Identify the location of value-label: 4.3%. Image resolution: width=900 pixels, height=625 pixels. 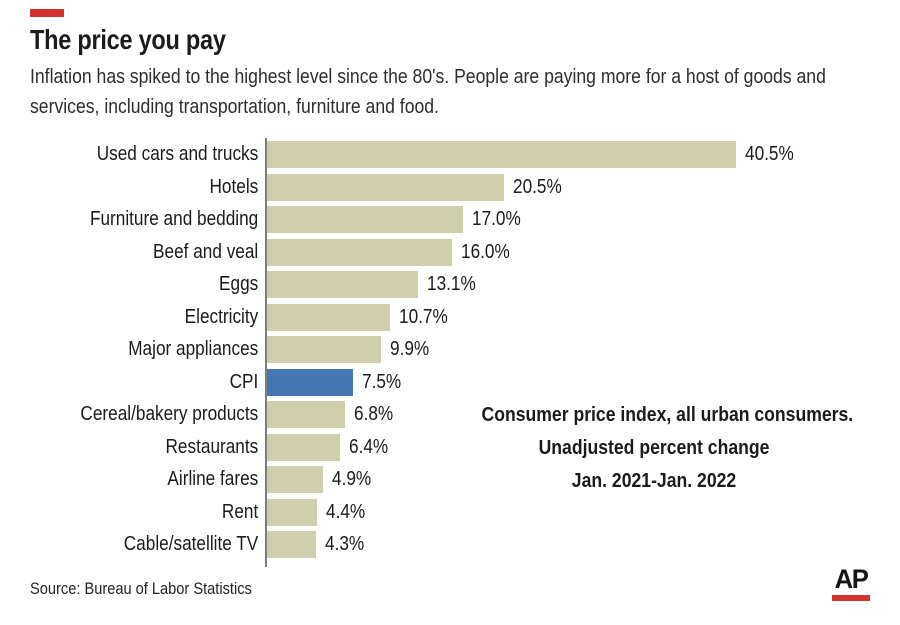
(344, 544).